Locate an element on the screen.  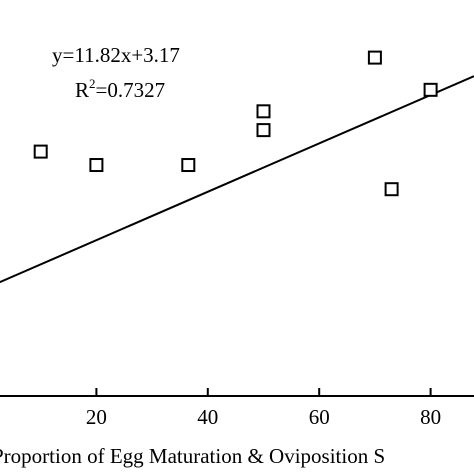
r-squared-annotation: R2=0.7327 is located at coordinates (120, 89).